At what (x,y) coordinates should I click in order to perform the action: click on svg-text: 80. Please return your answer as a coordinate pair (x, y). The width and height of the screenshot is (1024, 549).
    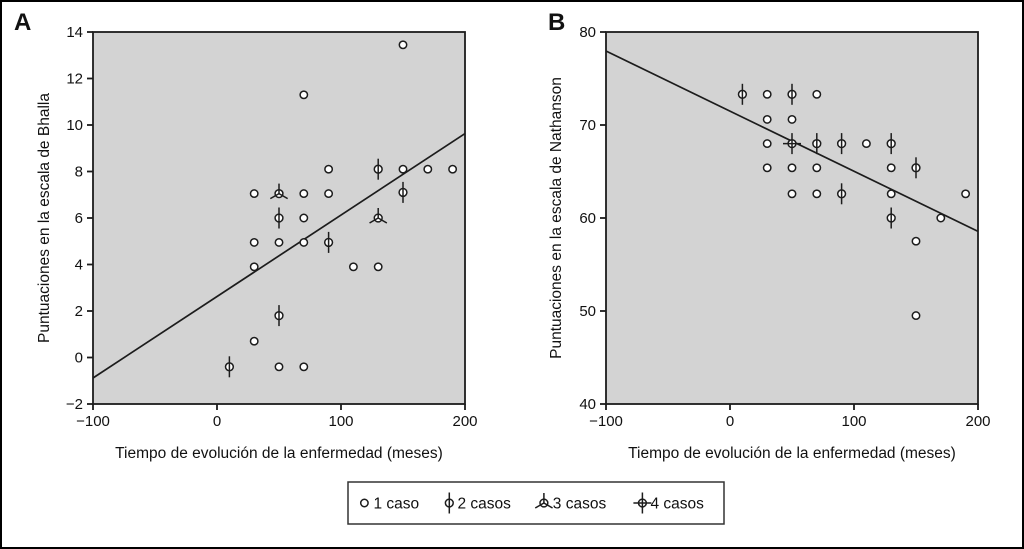
    Looking at the image, I should click on (587, 32).